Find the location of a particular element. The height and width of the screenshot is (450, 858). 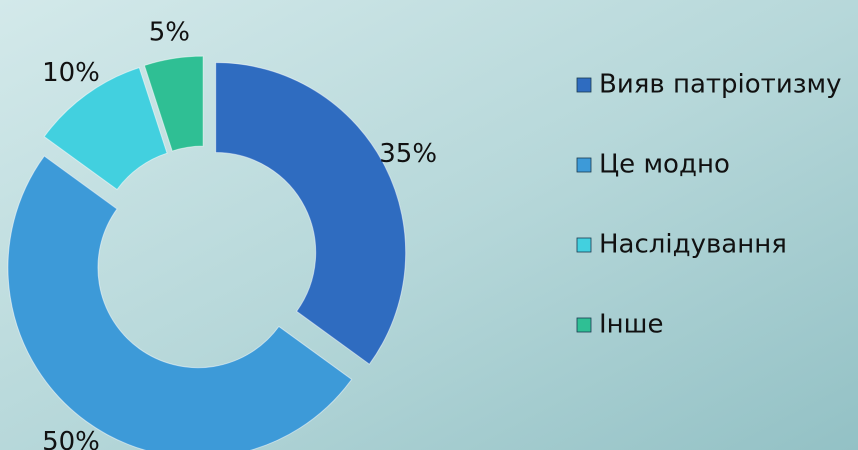

data-label: 35% is located at coordinates (408, 154).